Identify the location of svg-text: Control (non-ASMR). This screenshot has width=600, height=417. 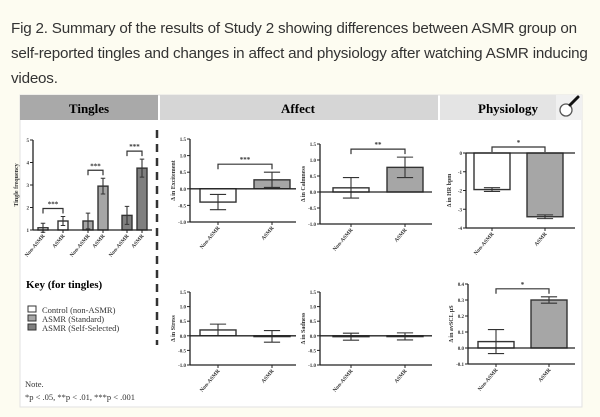
(79, 310).